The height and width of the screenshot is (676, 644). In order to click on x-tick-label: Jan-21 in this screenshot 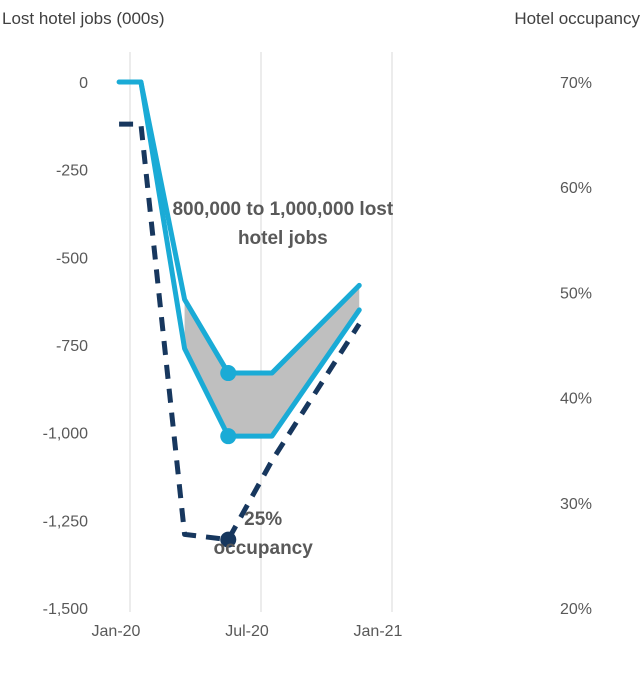, I will do `click(378, 631)`.